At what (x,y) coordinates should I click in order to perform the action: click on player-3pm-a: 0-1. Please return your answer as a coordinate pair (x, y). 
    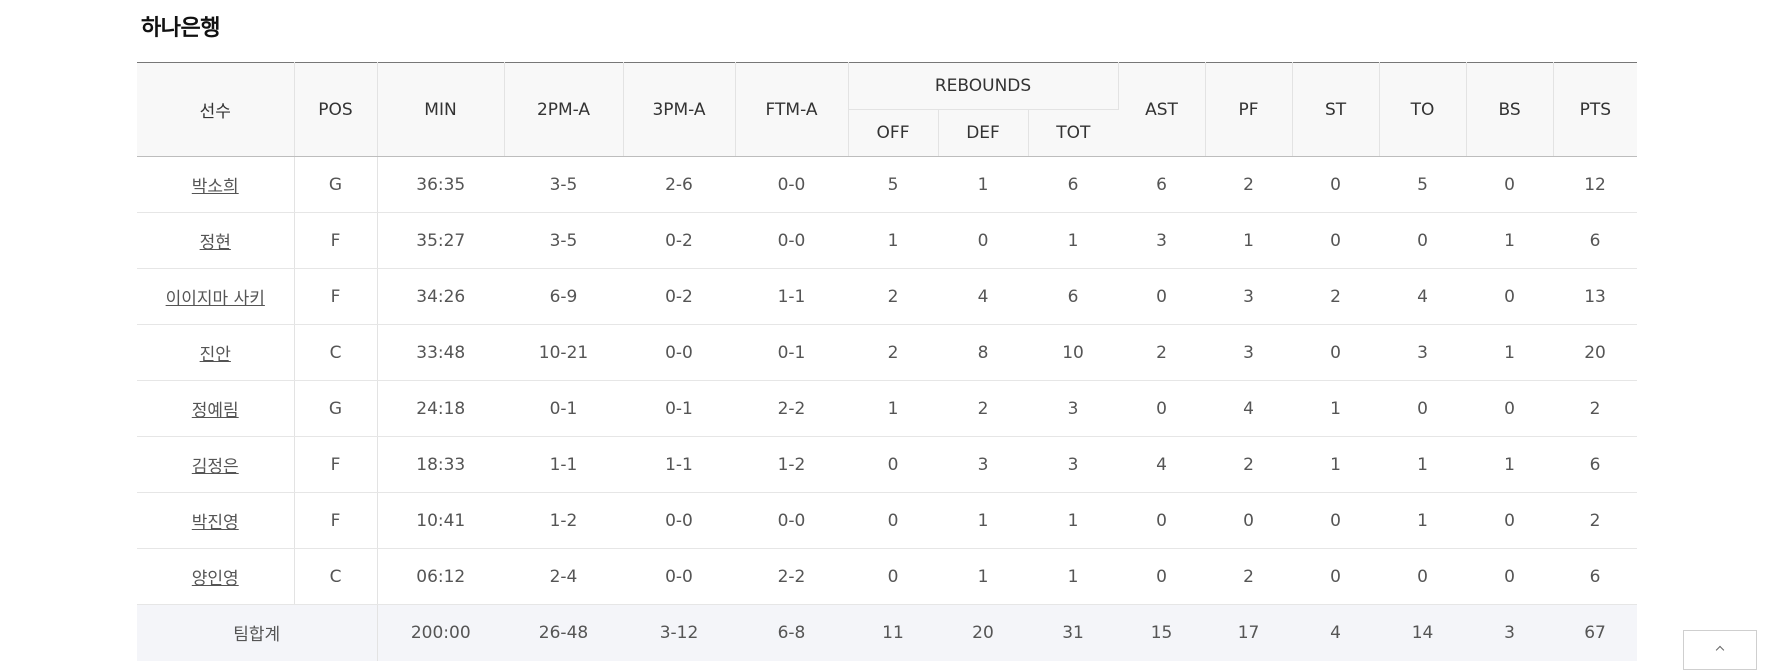
    Looking at the image, I should click on (679, 408).